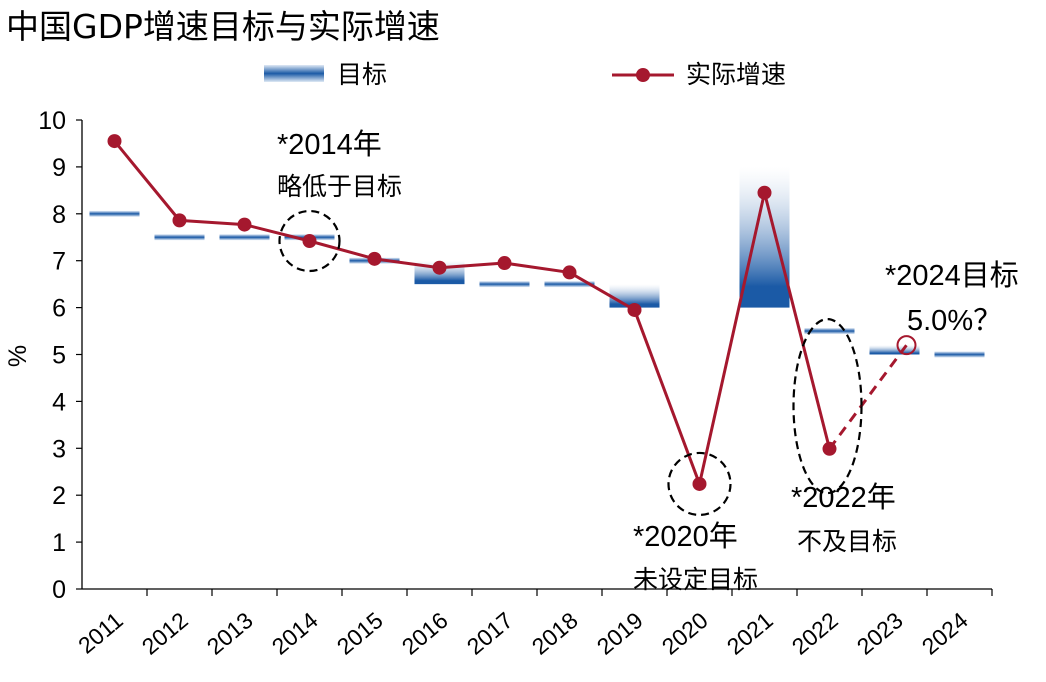 The height and width of the screenshot is (682, 1046). I want to click on annotation-2020-note: 未设定目标, so click(695, 579).